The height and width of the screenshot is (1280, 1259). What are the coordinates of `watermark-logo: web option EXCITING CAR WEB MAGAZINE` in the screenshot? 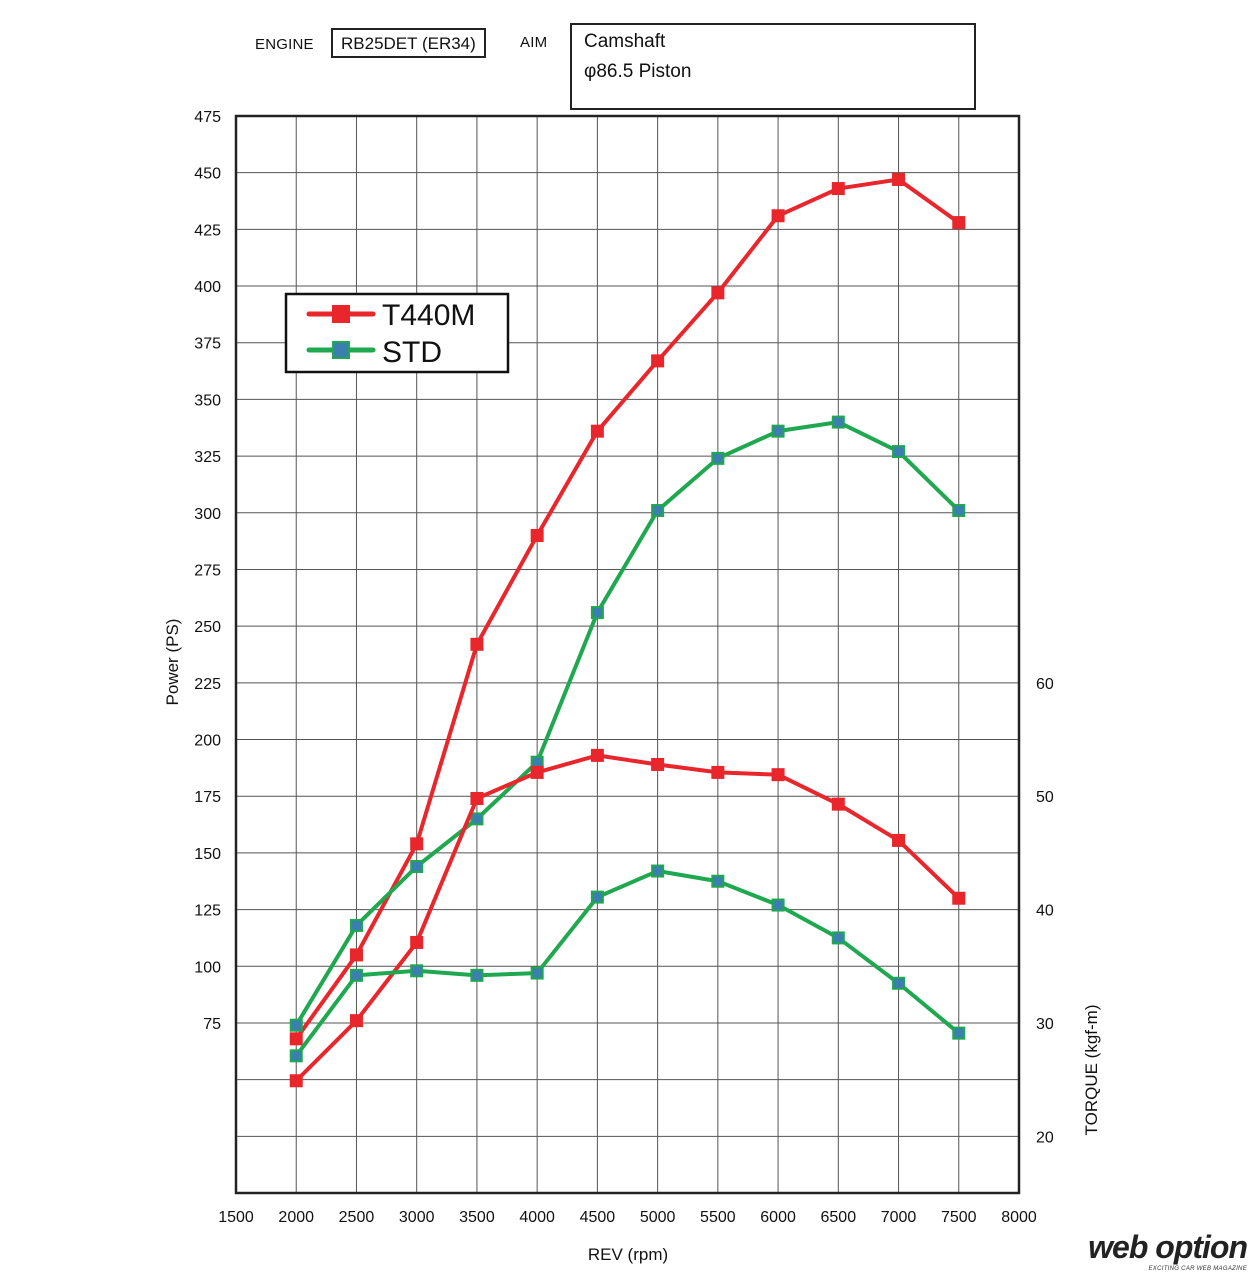 It's located at (1168, 1250).